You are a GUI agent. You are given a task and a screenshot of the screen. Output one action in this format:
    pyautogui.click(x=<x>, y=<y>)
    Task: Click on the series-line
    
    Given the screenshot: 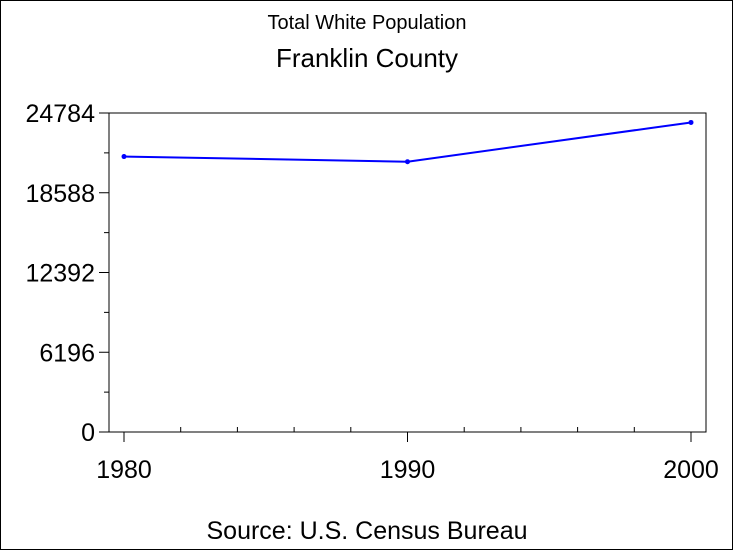 What is the action you would take?
    pyautogui.click(x=407, y=142)
    